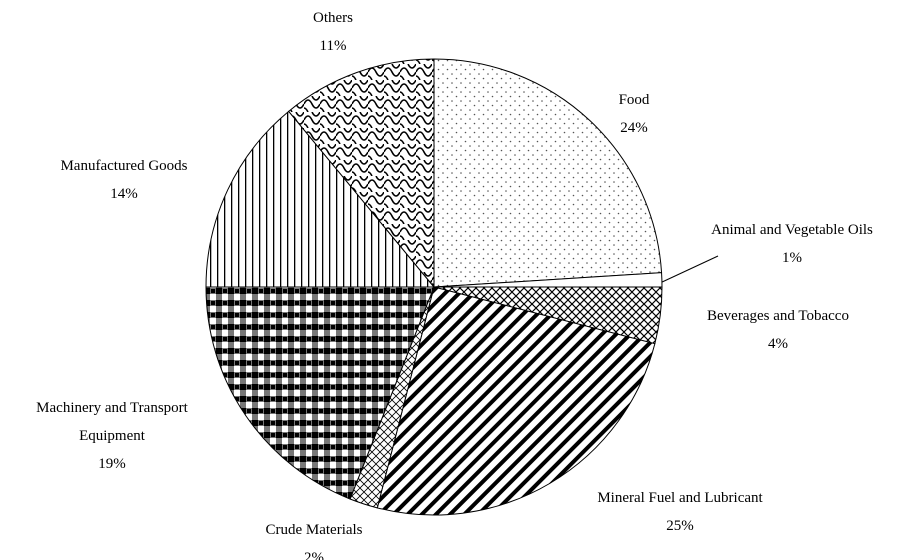 This screenshot has height=560, width=904. What do you see at coordinates (333, 46) in the screenshot?
I see `value-label: 11%` at bounding box center [333, 46].